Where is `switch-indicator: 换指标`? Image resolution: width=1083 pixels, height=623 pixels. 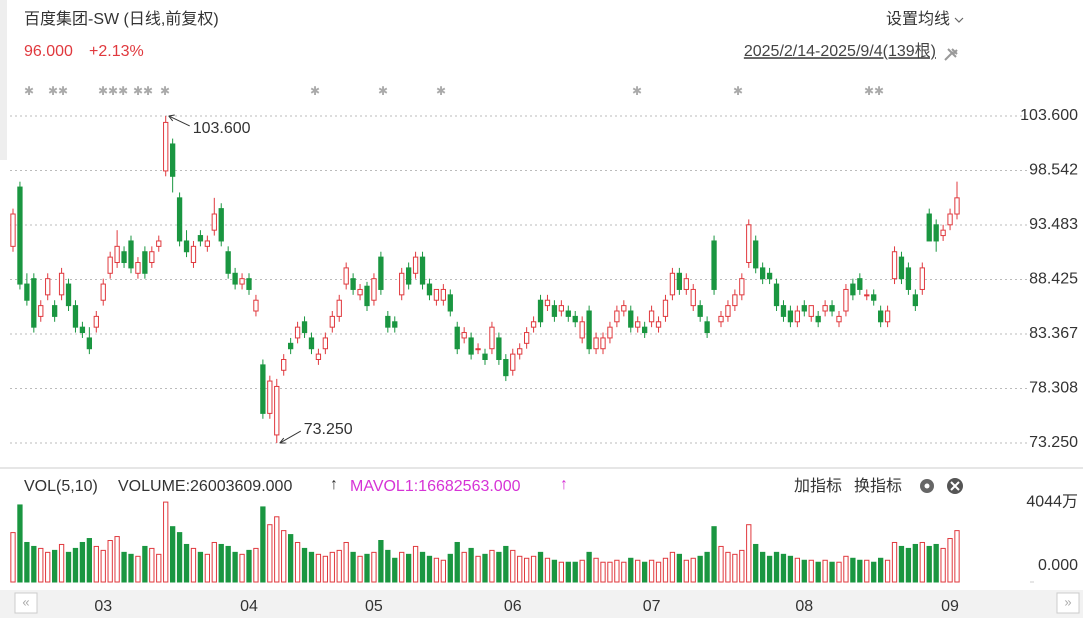 switch-indicator: 换指标 is located at coordinates (878, 486).